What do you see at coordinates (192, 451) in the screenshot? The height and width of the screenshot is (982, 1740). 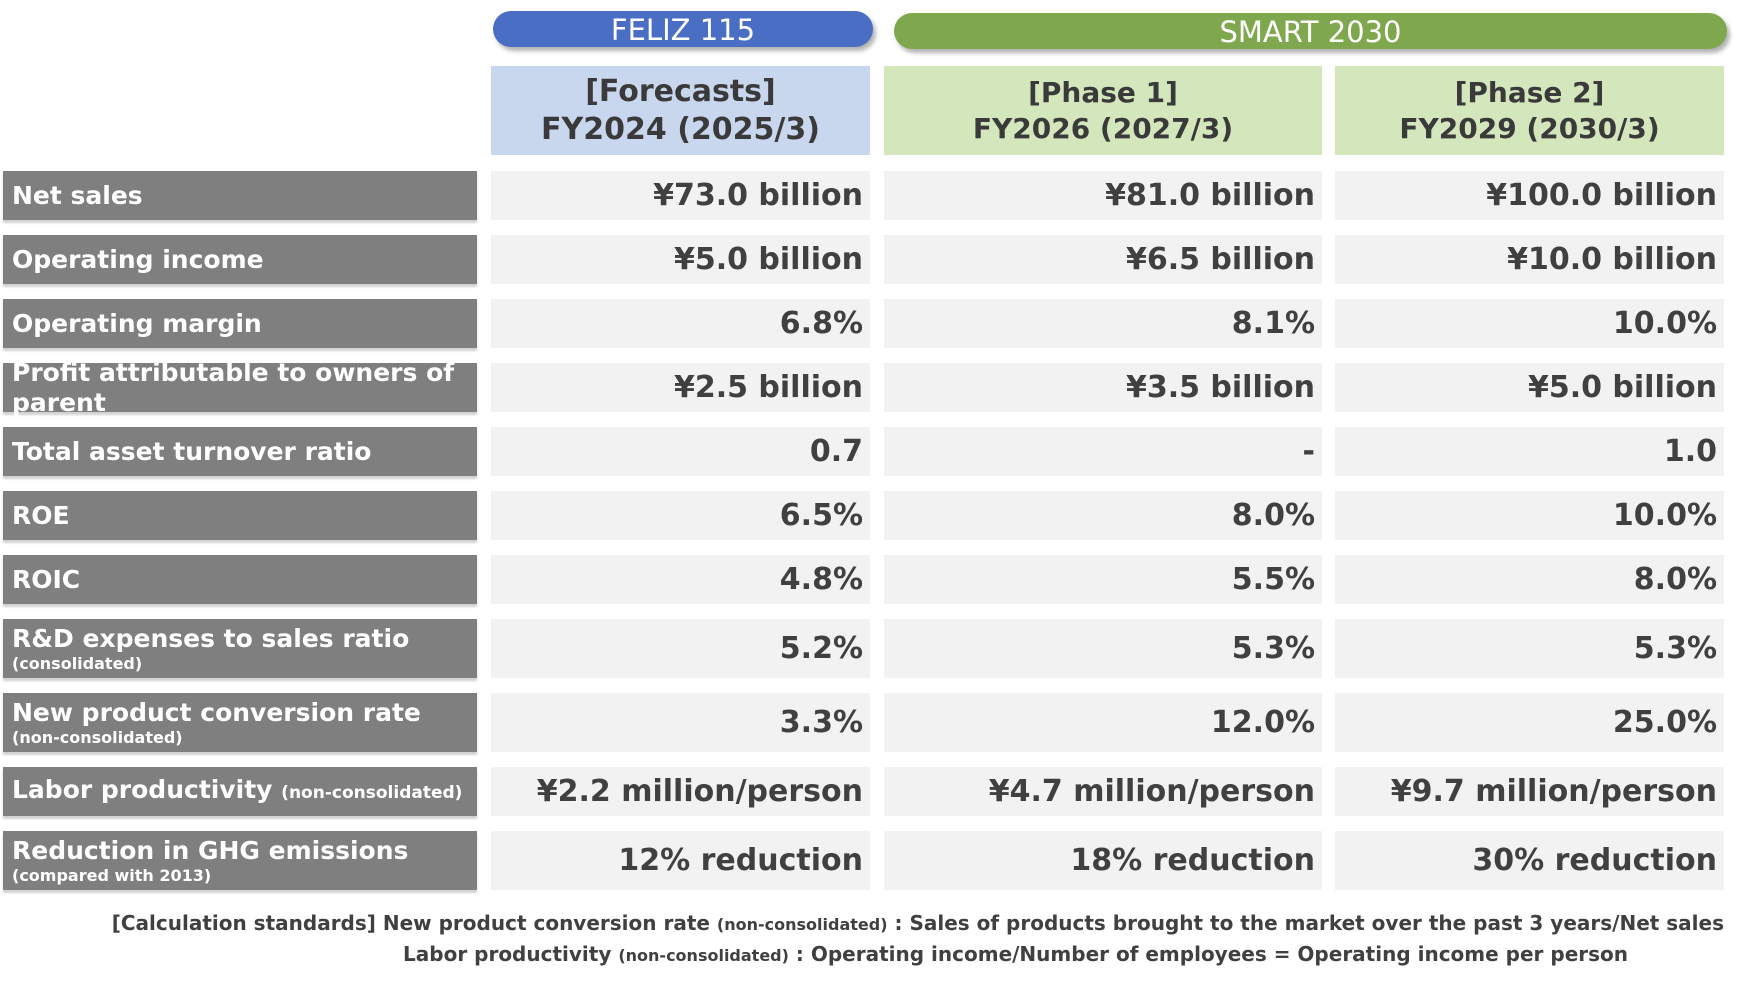 I see `row-label-text: Total asset turnover ratio` at bounding box center [192, 451].